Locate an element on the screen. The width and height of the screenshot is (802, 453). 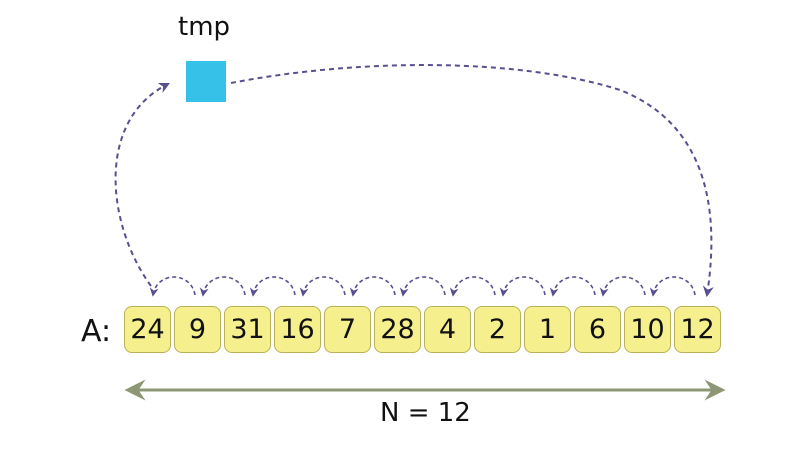
array-cell: 9 is located at coordinates (197, 329).